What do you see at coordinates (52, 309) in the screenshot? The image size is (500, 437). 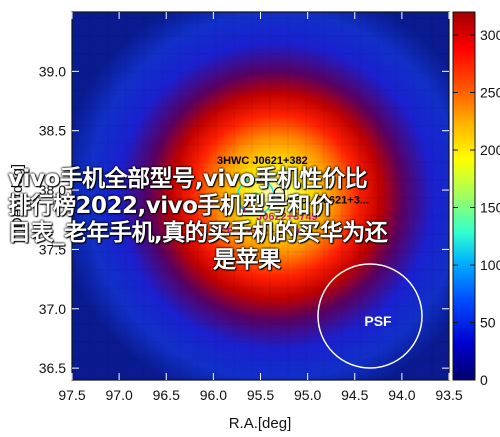 I see `y-tick-label: 37.0` at bounding box center [52, 309].